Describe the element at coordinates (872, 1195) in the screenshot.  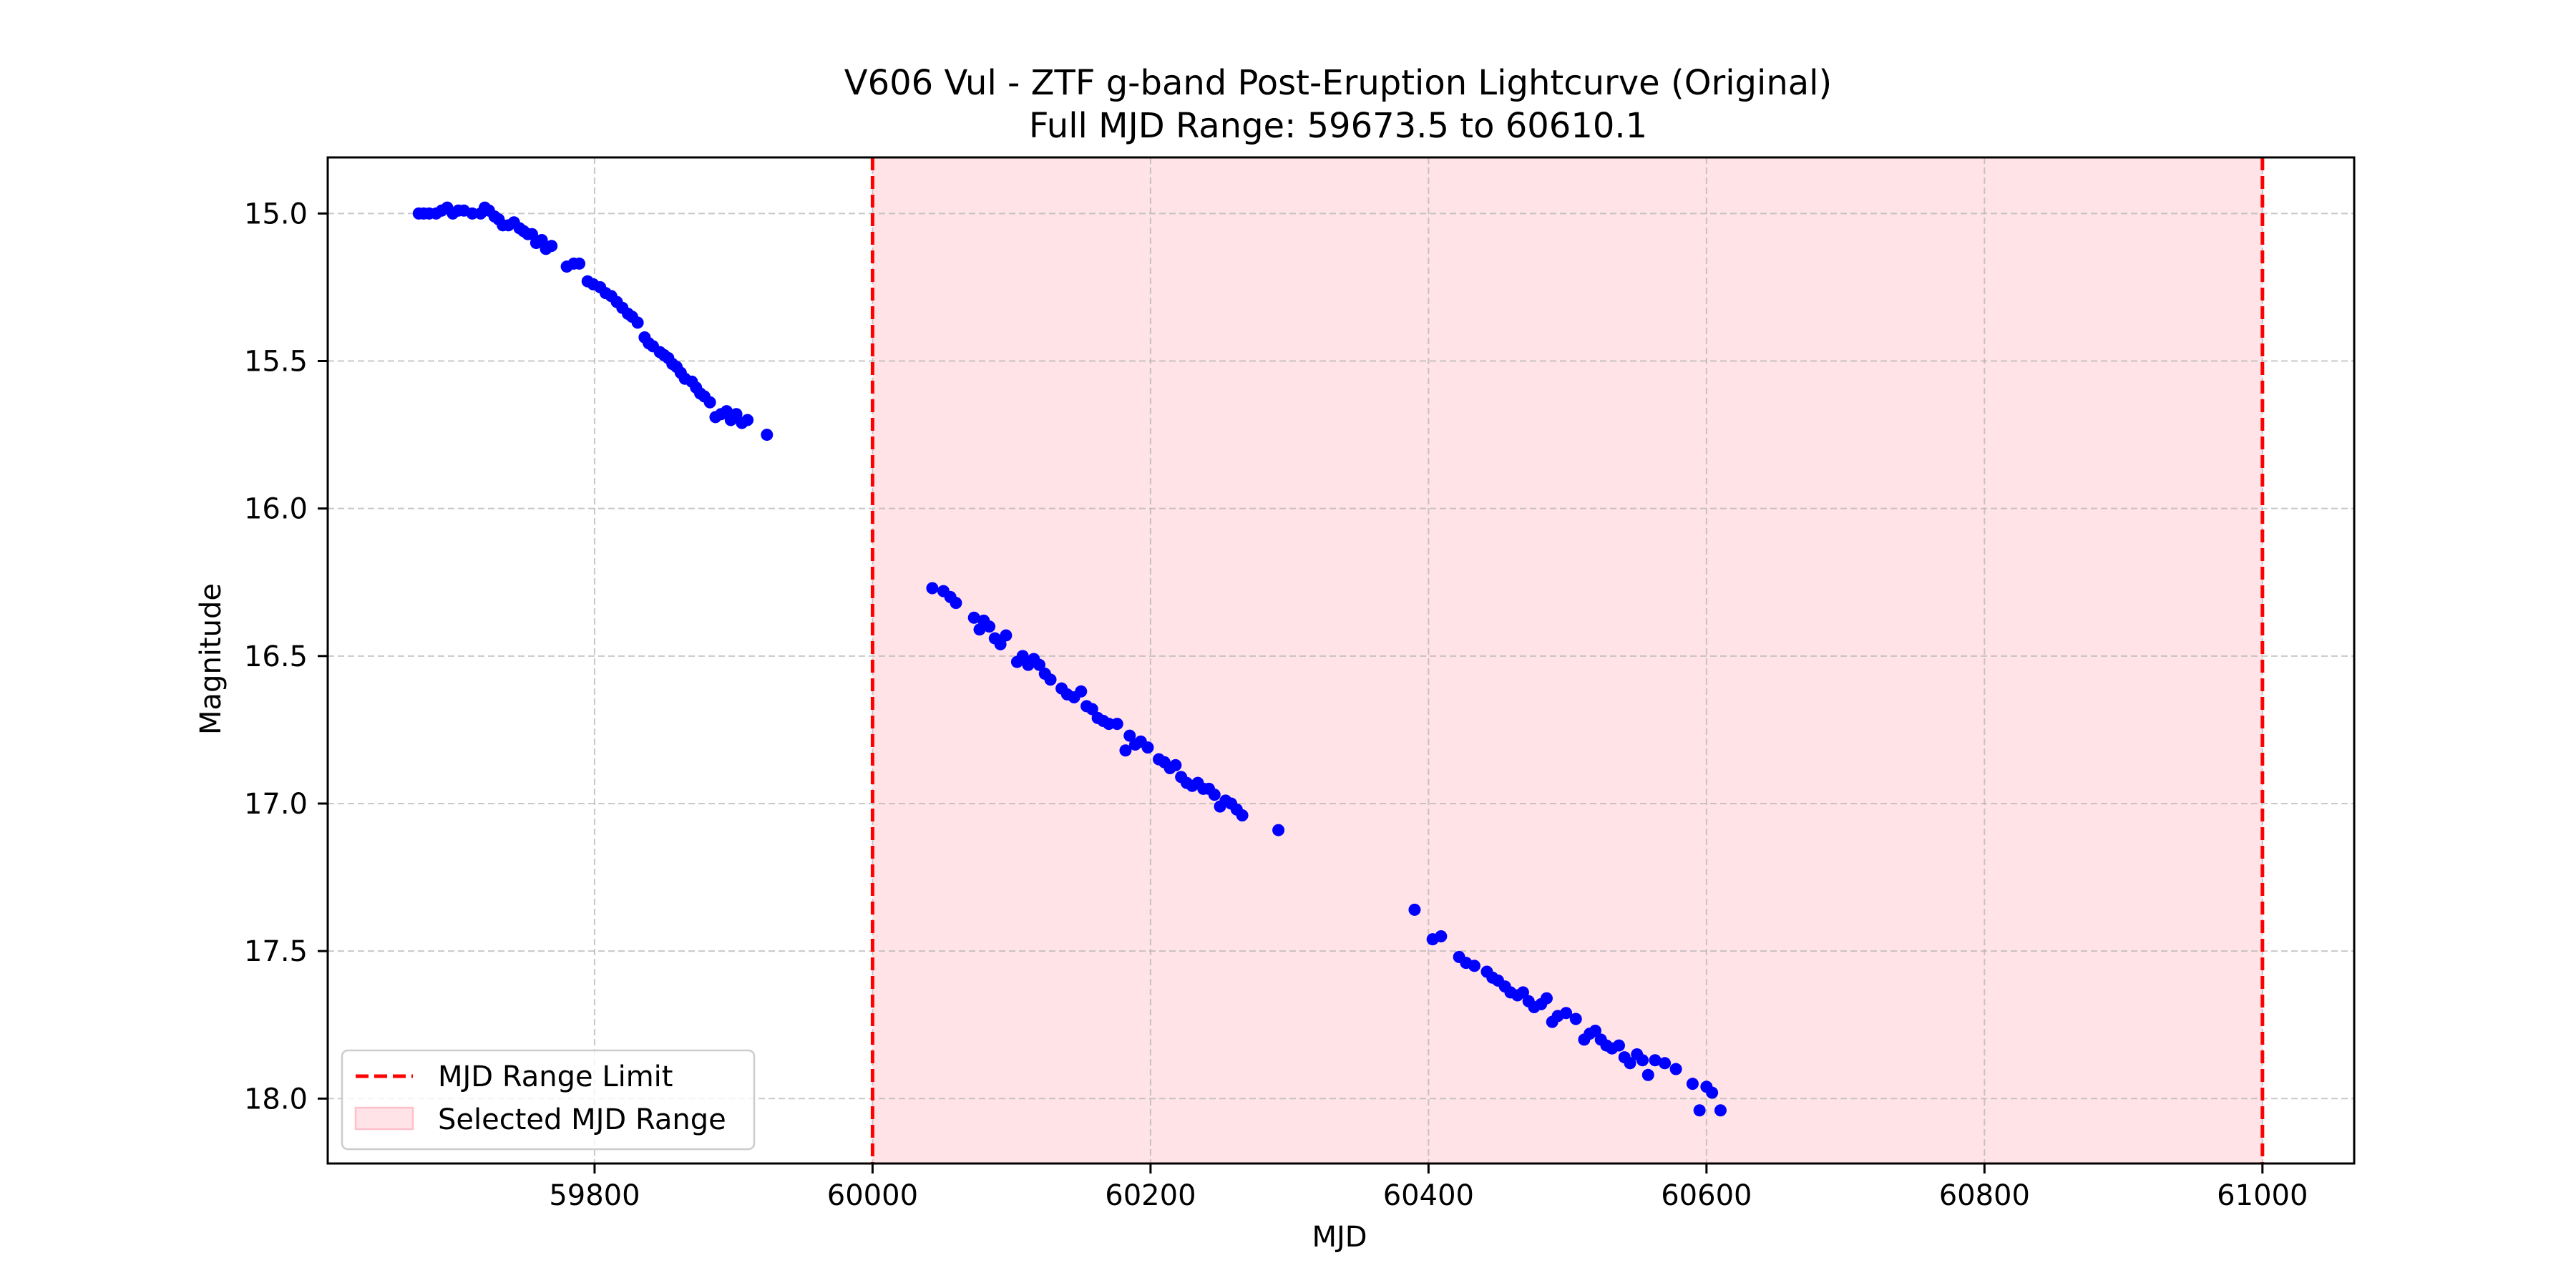
I see `x-tick-label: 60000` at that location.